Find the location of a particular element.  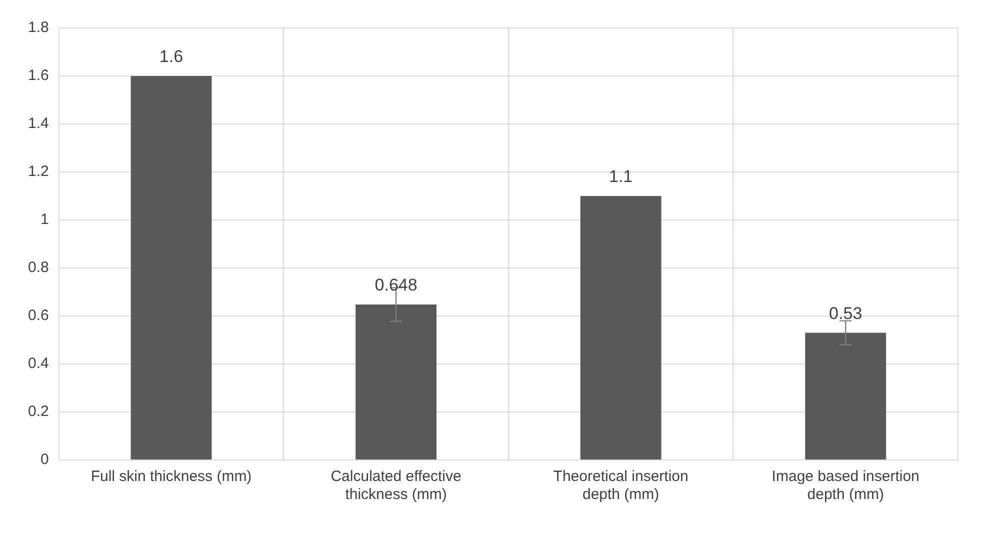

y-tick-label: 0.2 is located at coordinates (38, 411).